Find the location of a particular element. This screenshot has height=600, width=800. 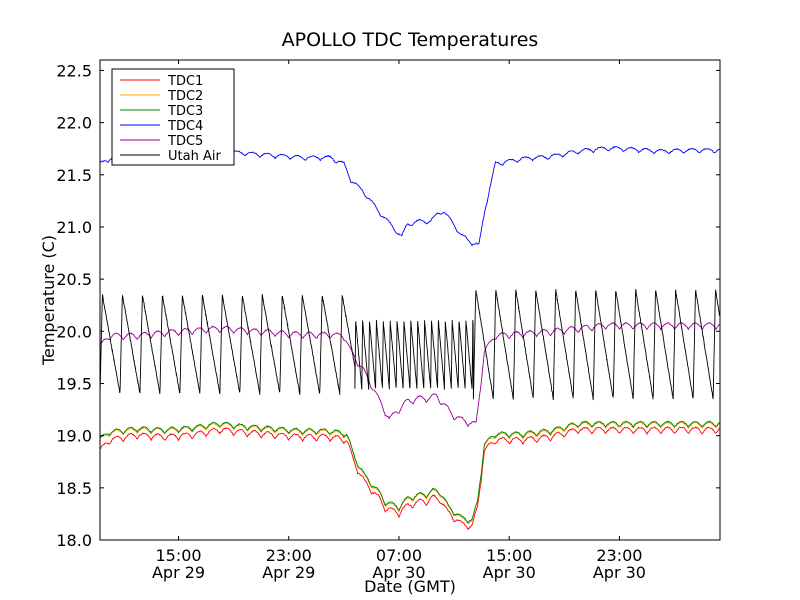

series-line-tdc2 is located at coordinates (410, 472).